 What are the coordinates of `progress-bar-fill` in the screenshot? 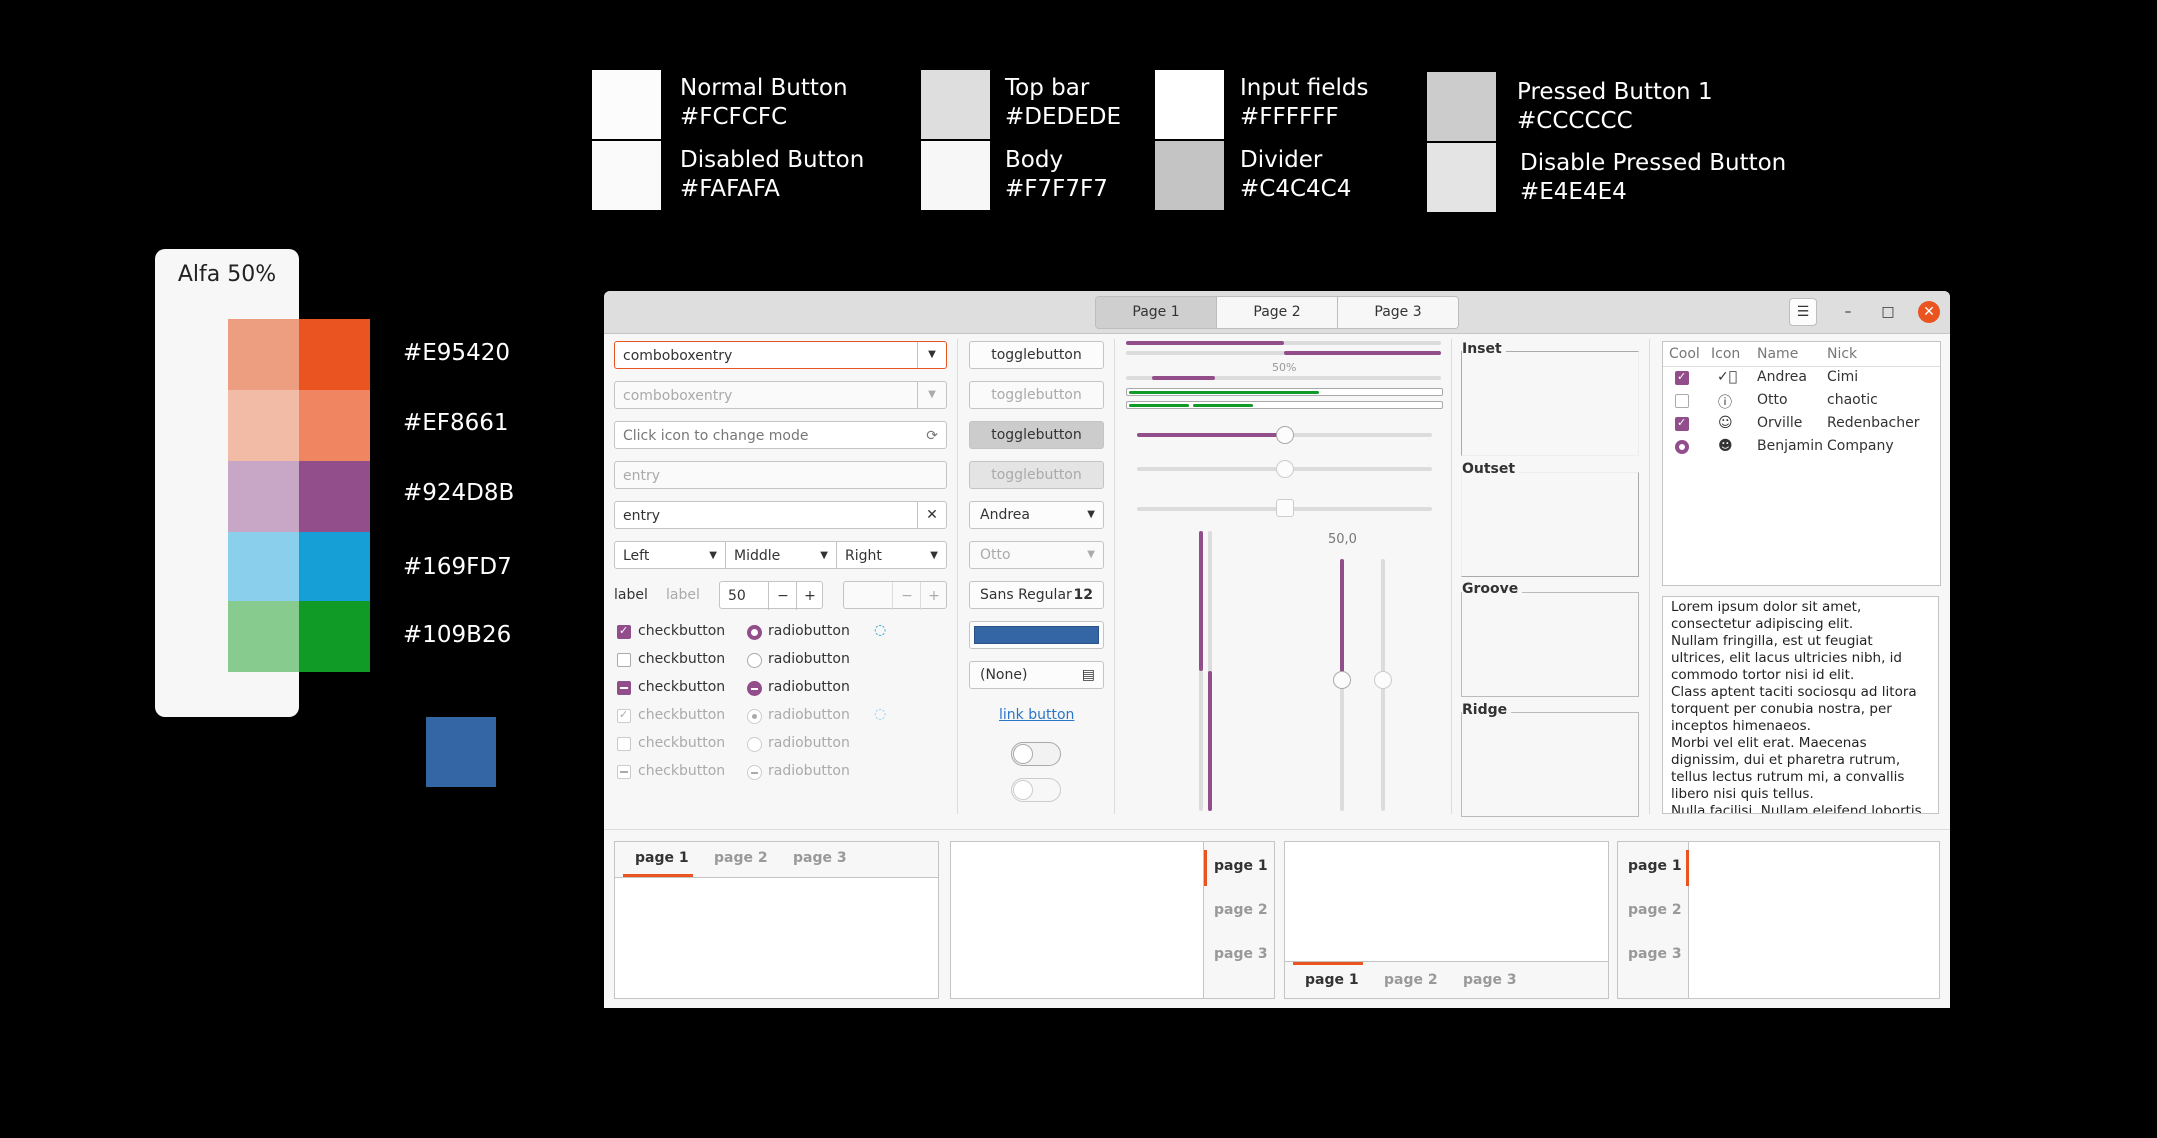 It's located at (1183, 378).